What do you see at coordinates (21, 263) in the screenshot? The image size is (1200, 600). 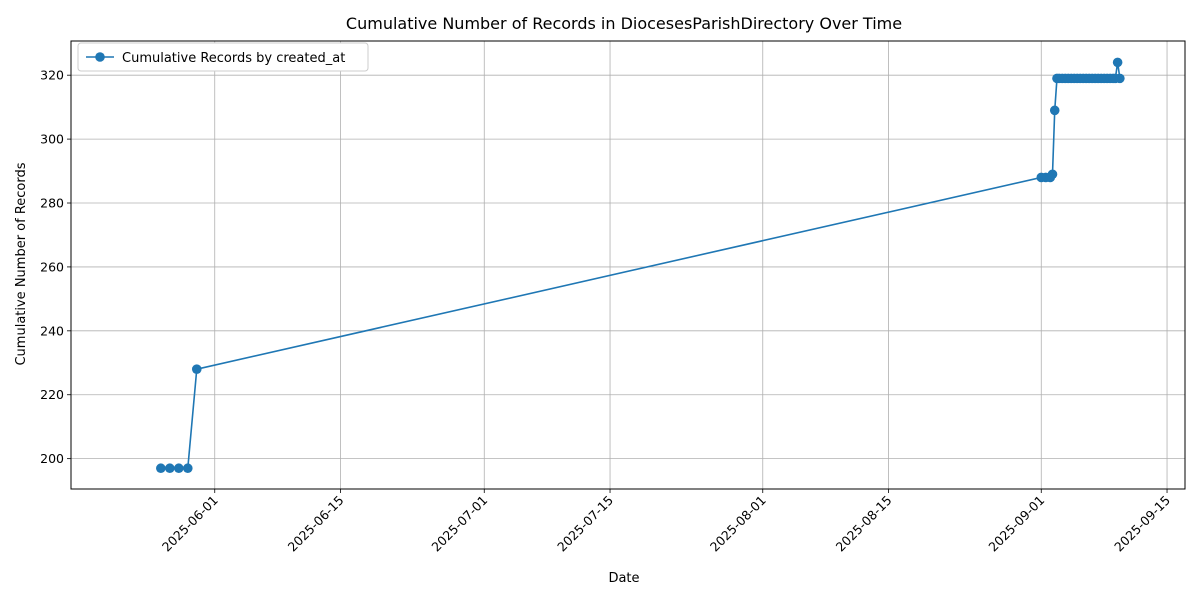 I see `y-axis-label: Cumulative Number of Records` at bounding box center [21, 263].